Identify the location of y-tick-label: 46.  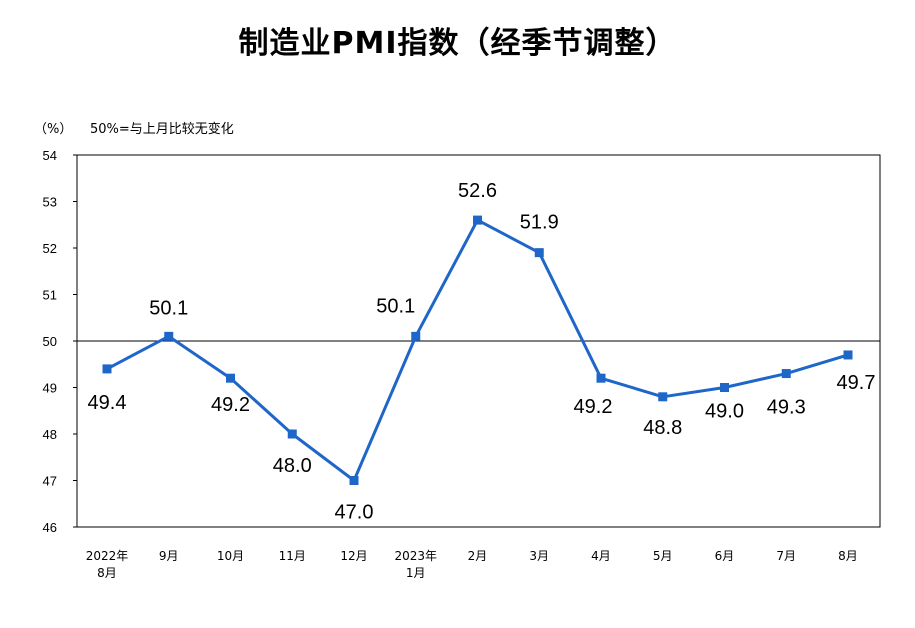
(50, 527).